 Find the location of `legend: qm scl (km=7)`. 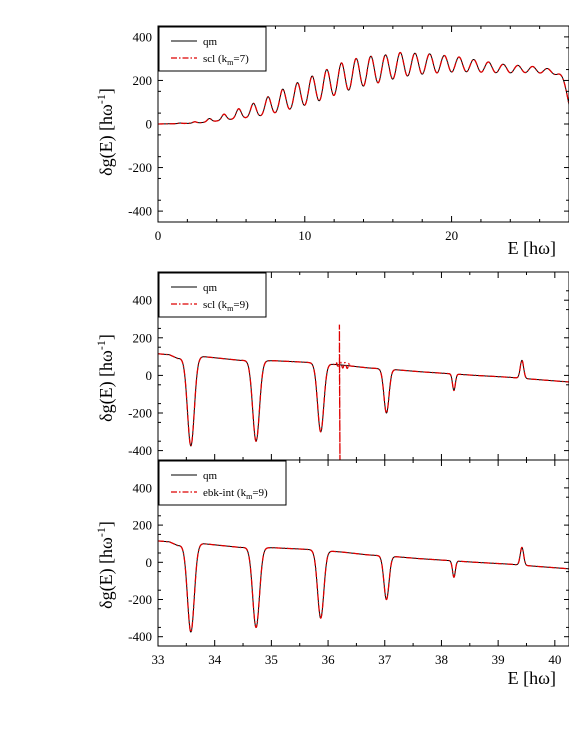

legend: qm scl (km=7) is located at coordinates (212, 49).